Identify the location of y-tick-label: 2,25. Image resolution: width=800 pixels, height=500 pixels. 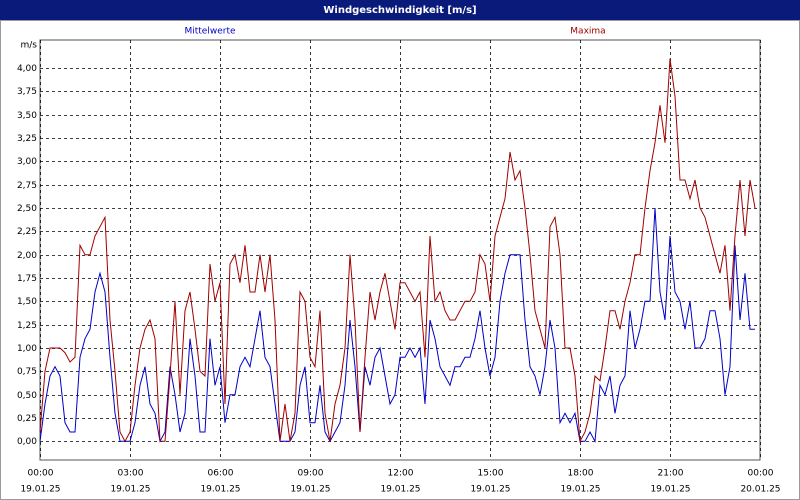
(27, 232).